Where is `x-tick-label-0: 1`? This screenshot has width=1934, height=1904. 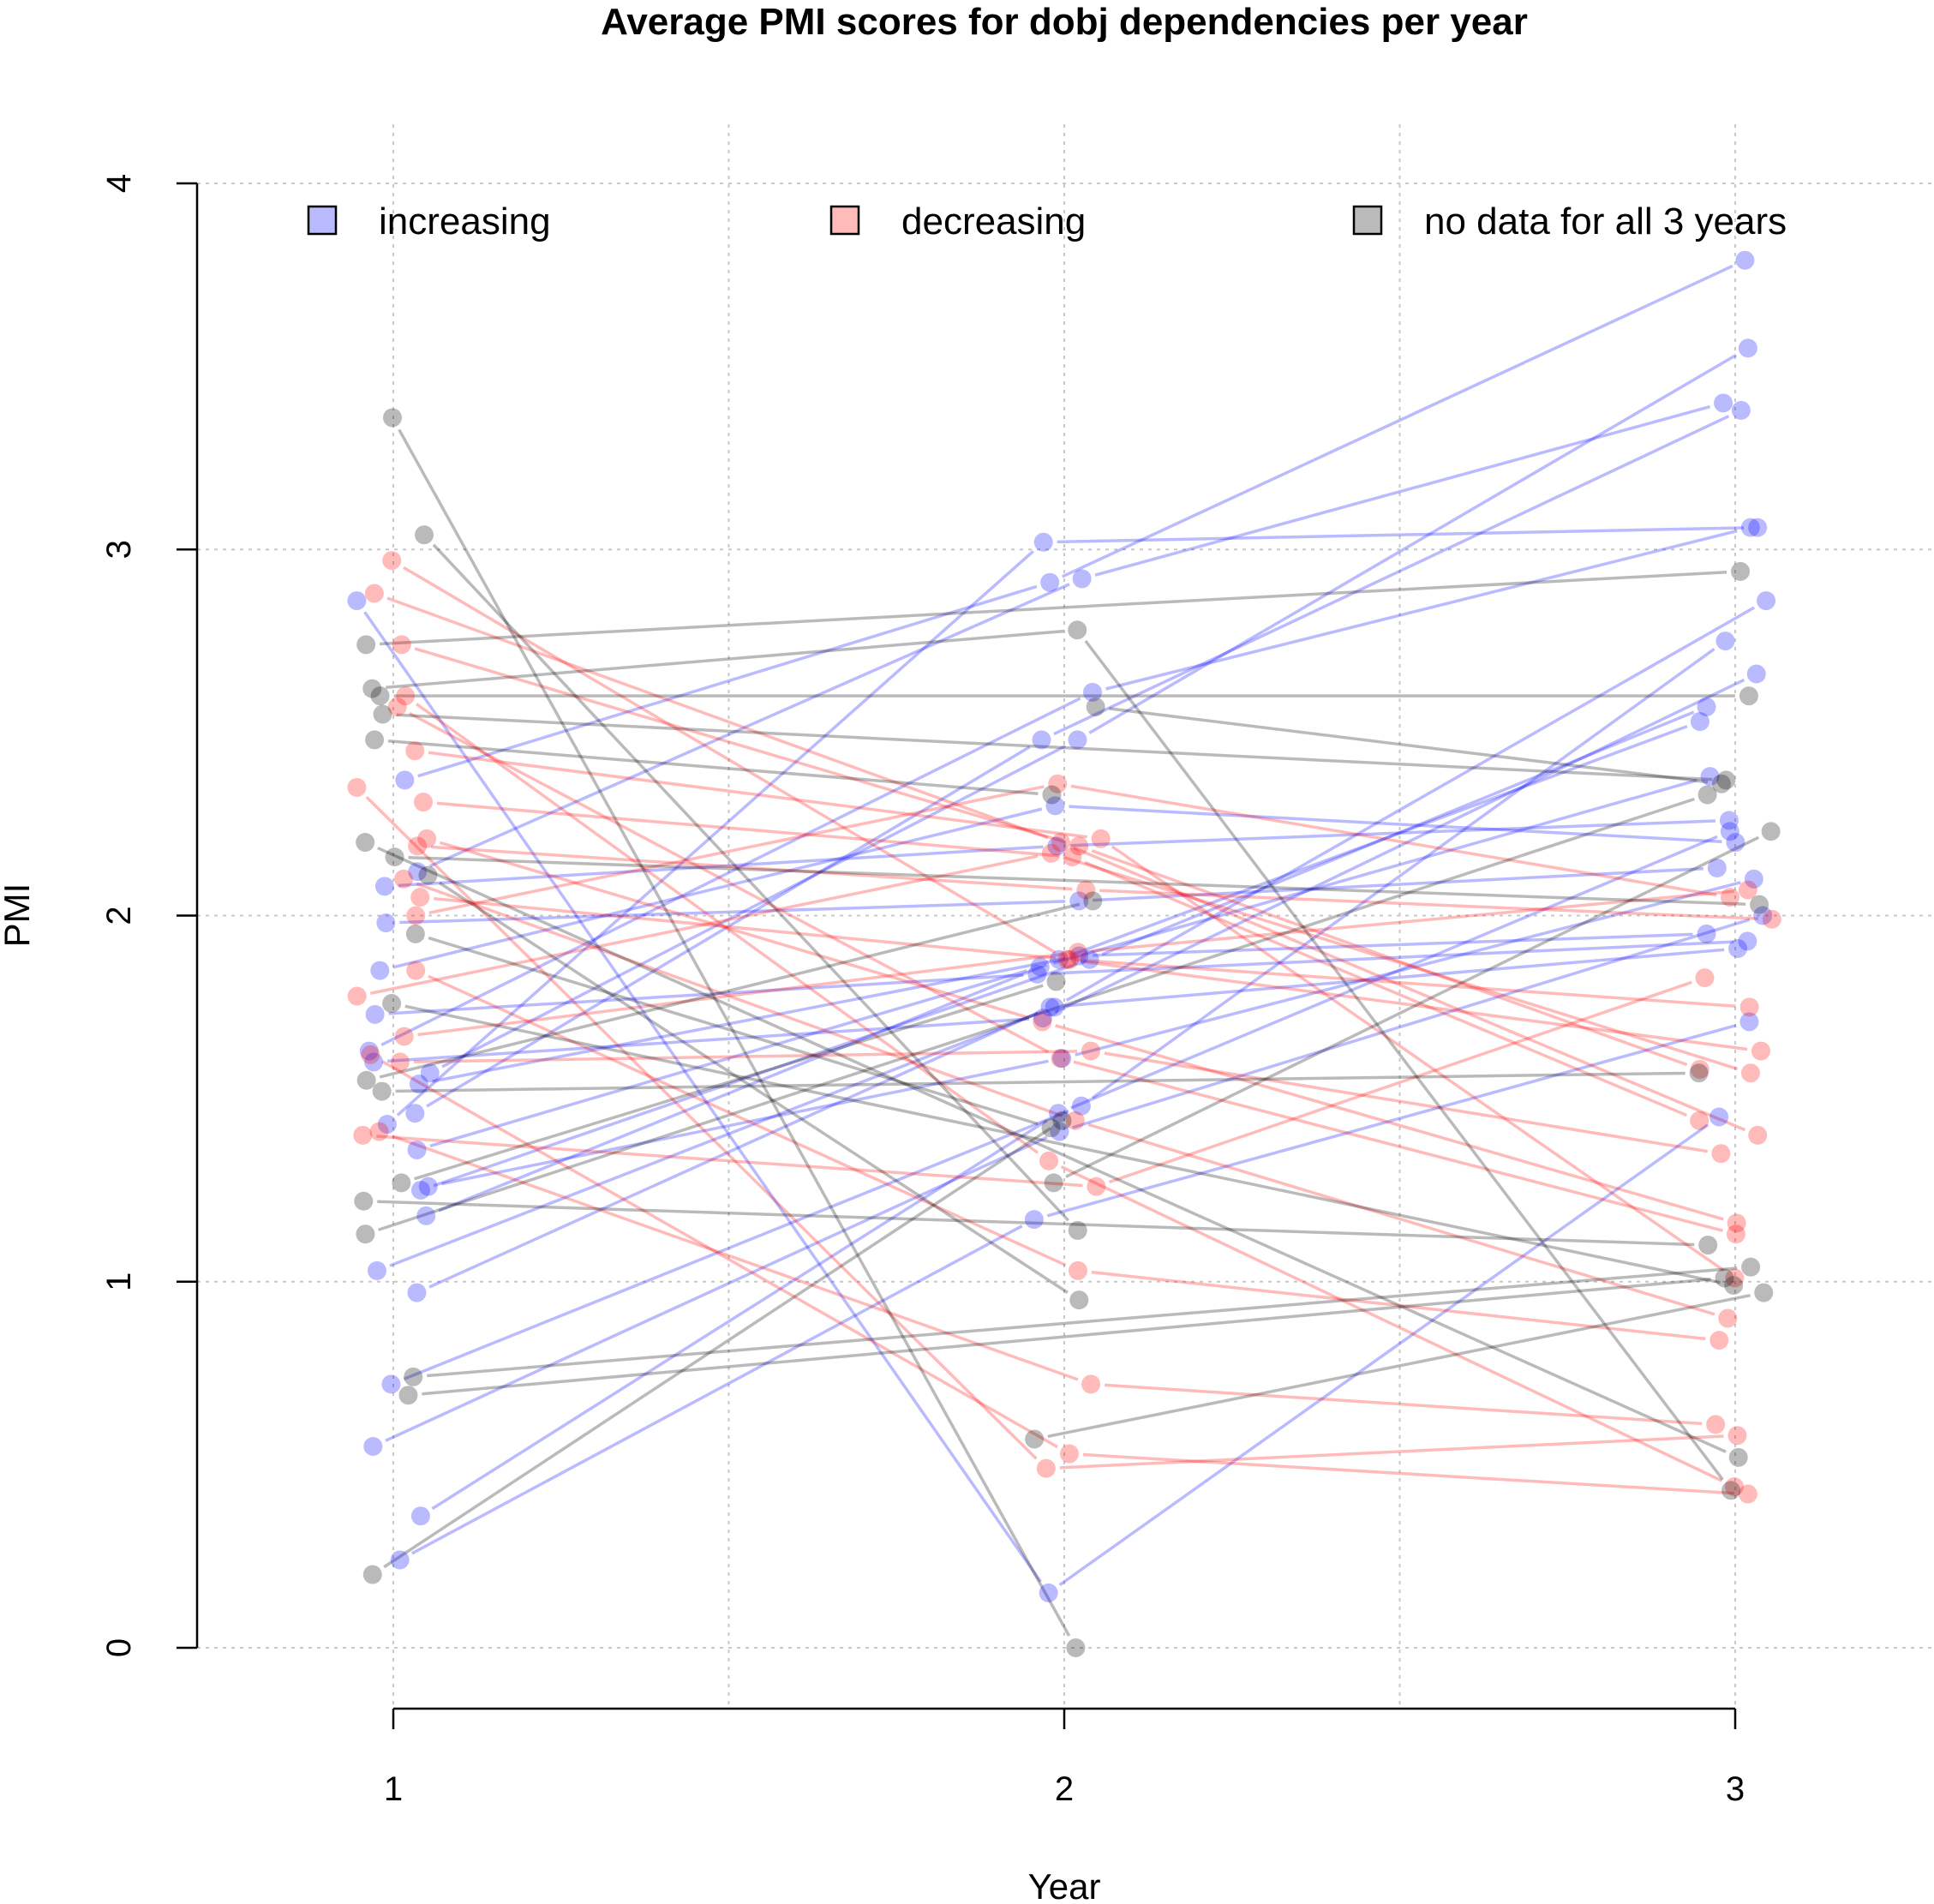 x-tick-label-0: 1 is located at coordinates (393, 1789).